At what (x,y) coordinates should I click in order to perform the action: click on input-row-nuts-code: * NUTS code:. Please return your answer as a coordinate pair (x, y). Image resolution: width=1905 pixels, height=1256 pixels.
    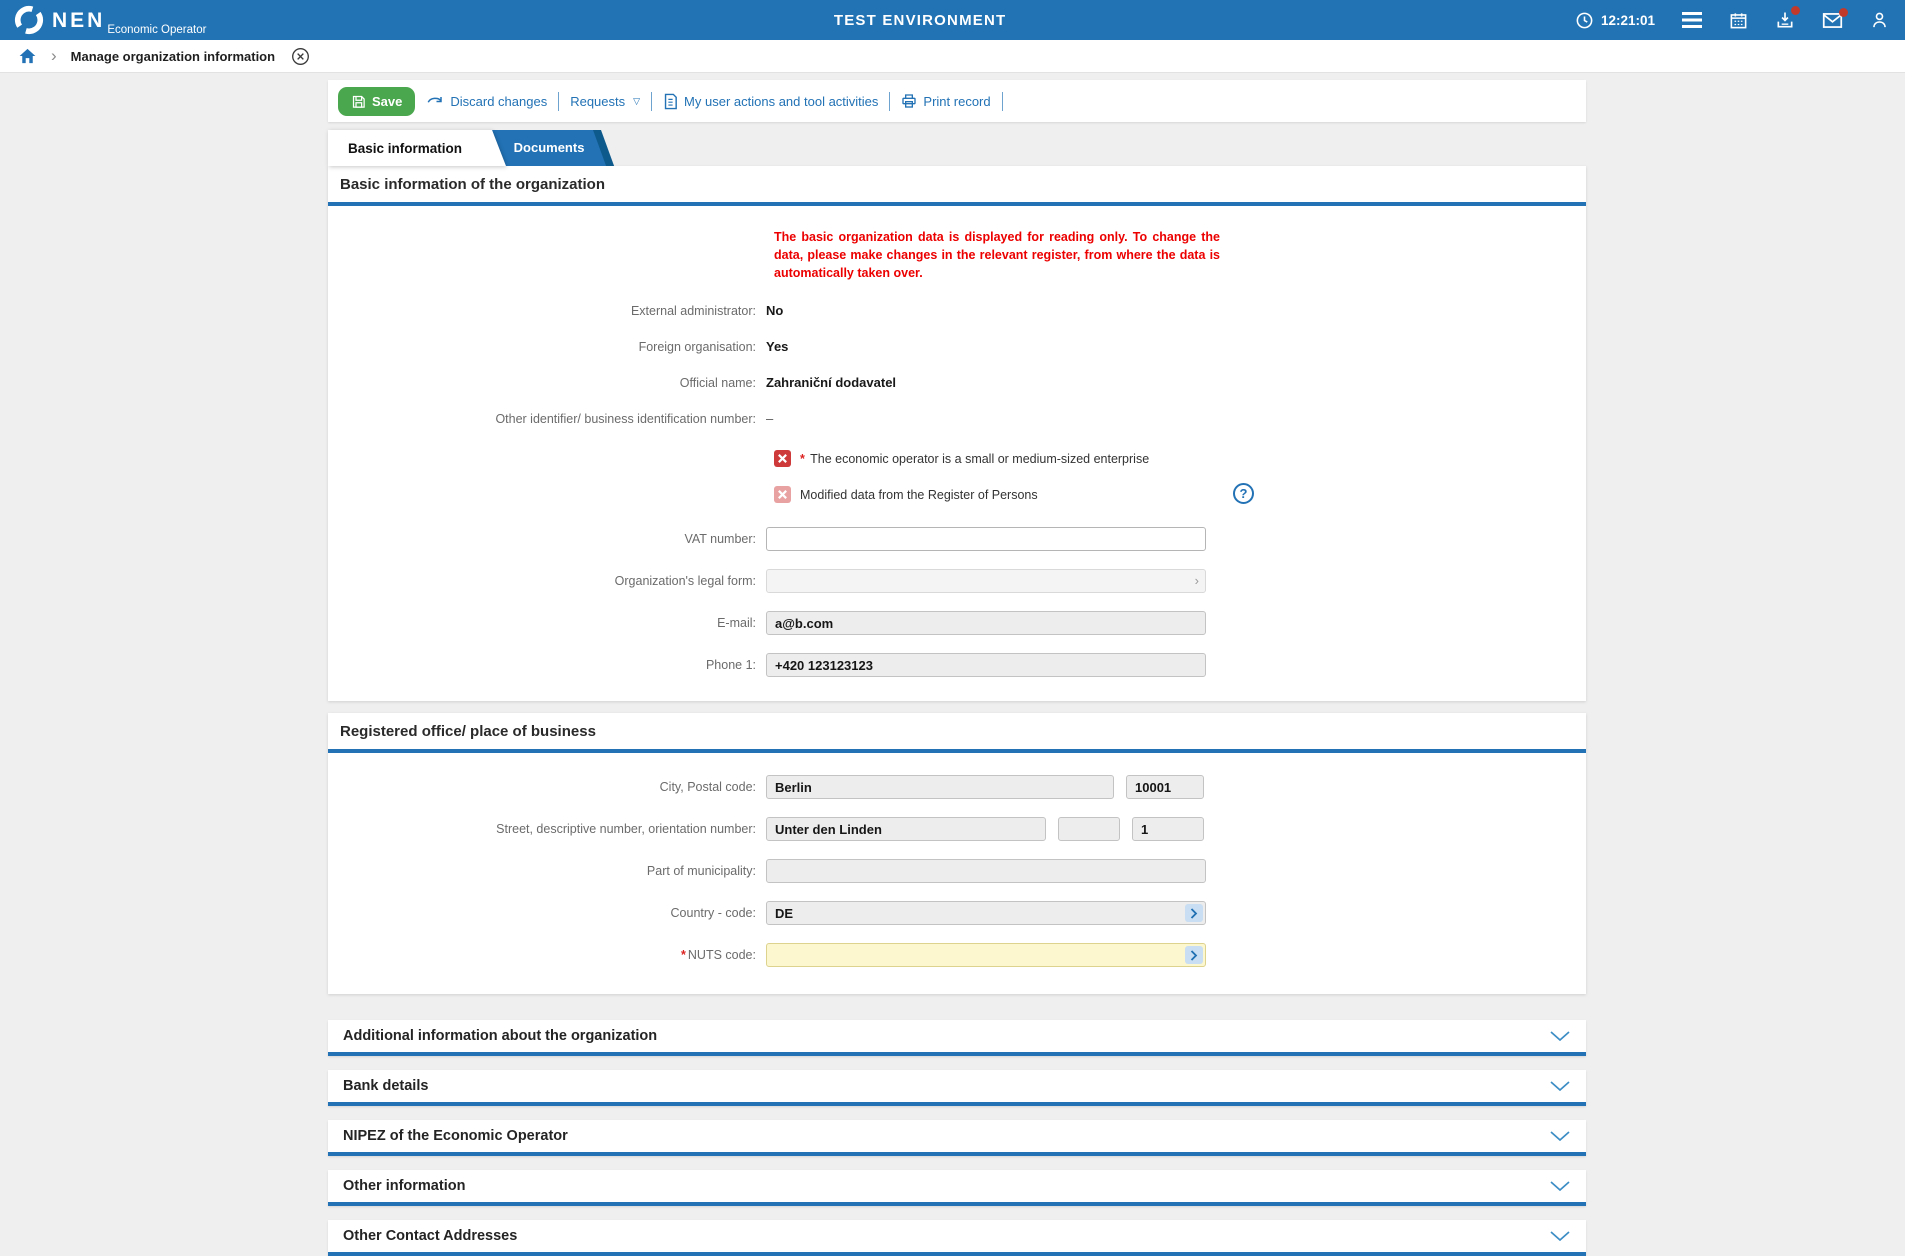
    Looking at the image, I should click on (957, 955).